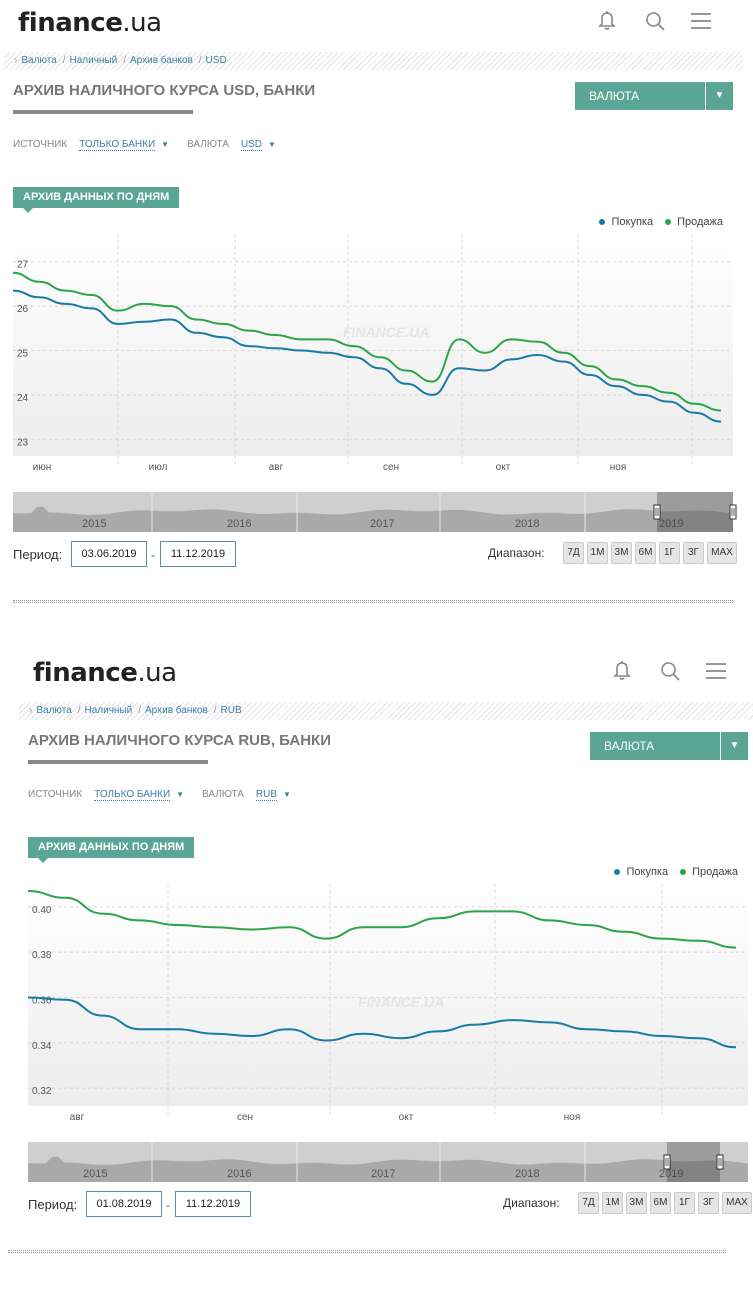  What do you see at coordinates (251, 145) in the screenshot?
I see `currency-select: USD` at bounding box center [251, 145].